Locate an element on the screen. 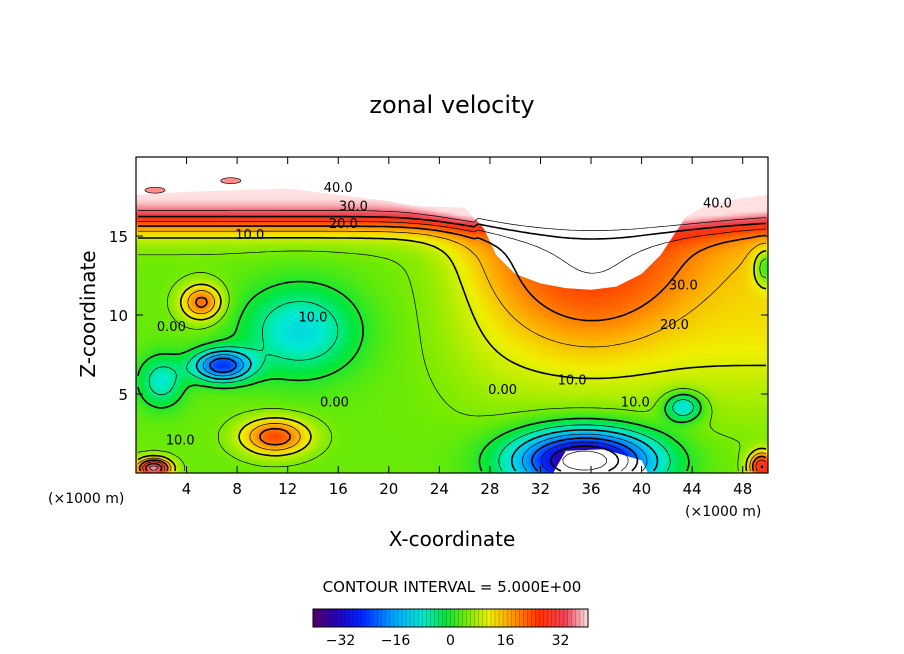 Image resolution: width=904 pixels, height=654 pixels. contour-line--15 is located at coordinates (425, 413).